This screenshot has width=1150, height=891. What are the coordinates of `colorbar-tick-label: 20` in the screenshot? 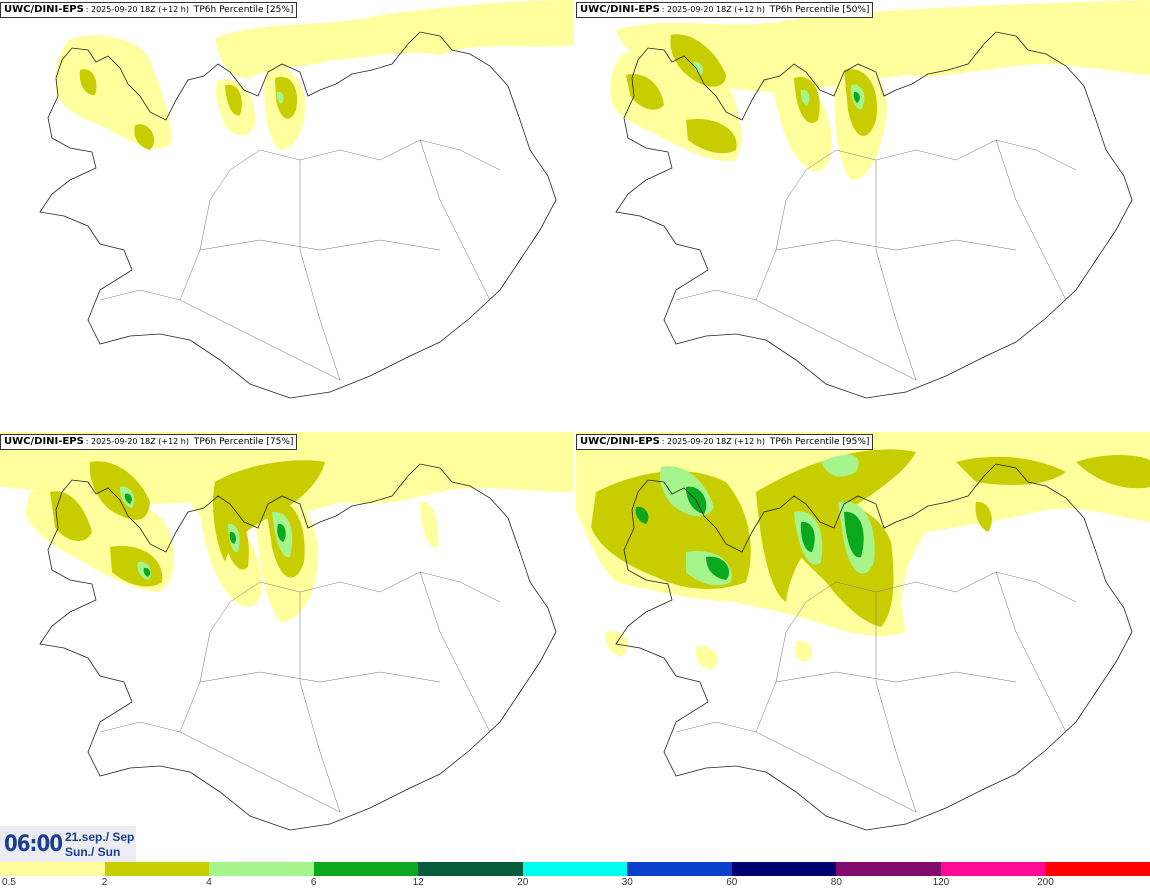 It's located at (523, 882).